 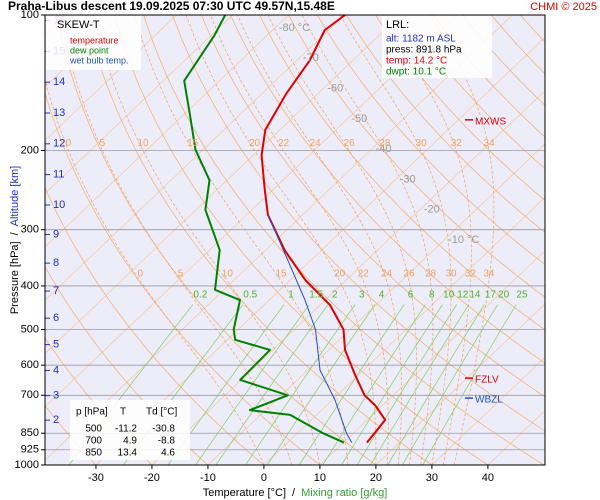 I want to click on moist-adiabat-label: 10, so click(x=143, y=143).